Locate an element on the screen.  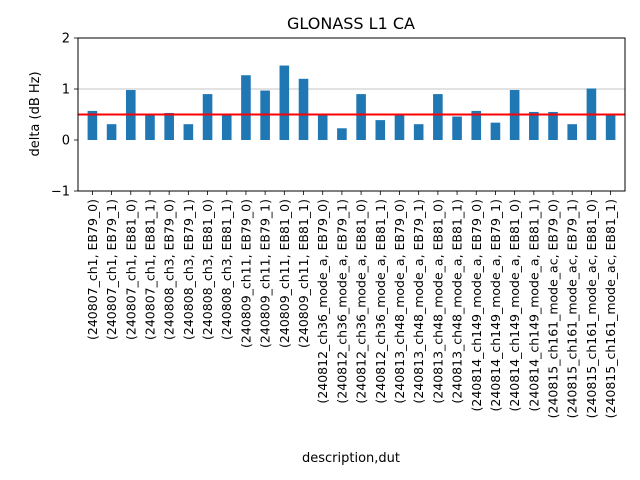
x-tick-label: (240809_ch11, EB81_0) is located at coordinates (284, 273).